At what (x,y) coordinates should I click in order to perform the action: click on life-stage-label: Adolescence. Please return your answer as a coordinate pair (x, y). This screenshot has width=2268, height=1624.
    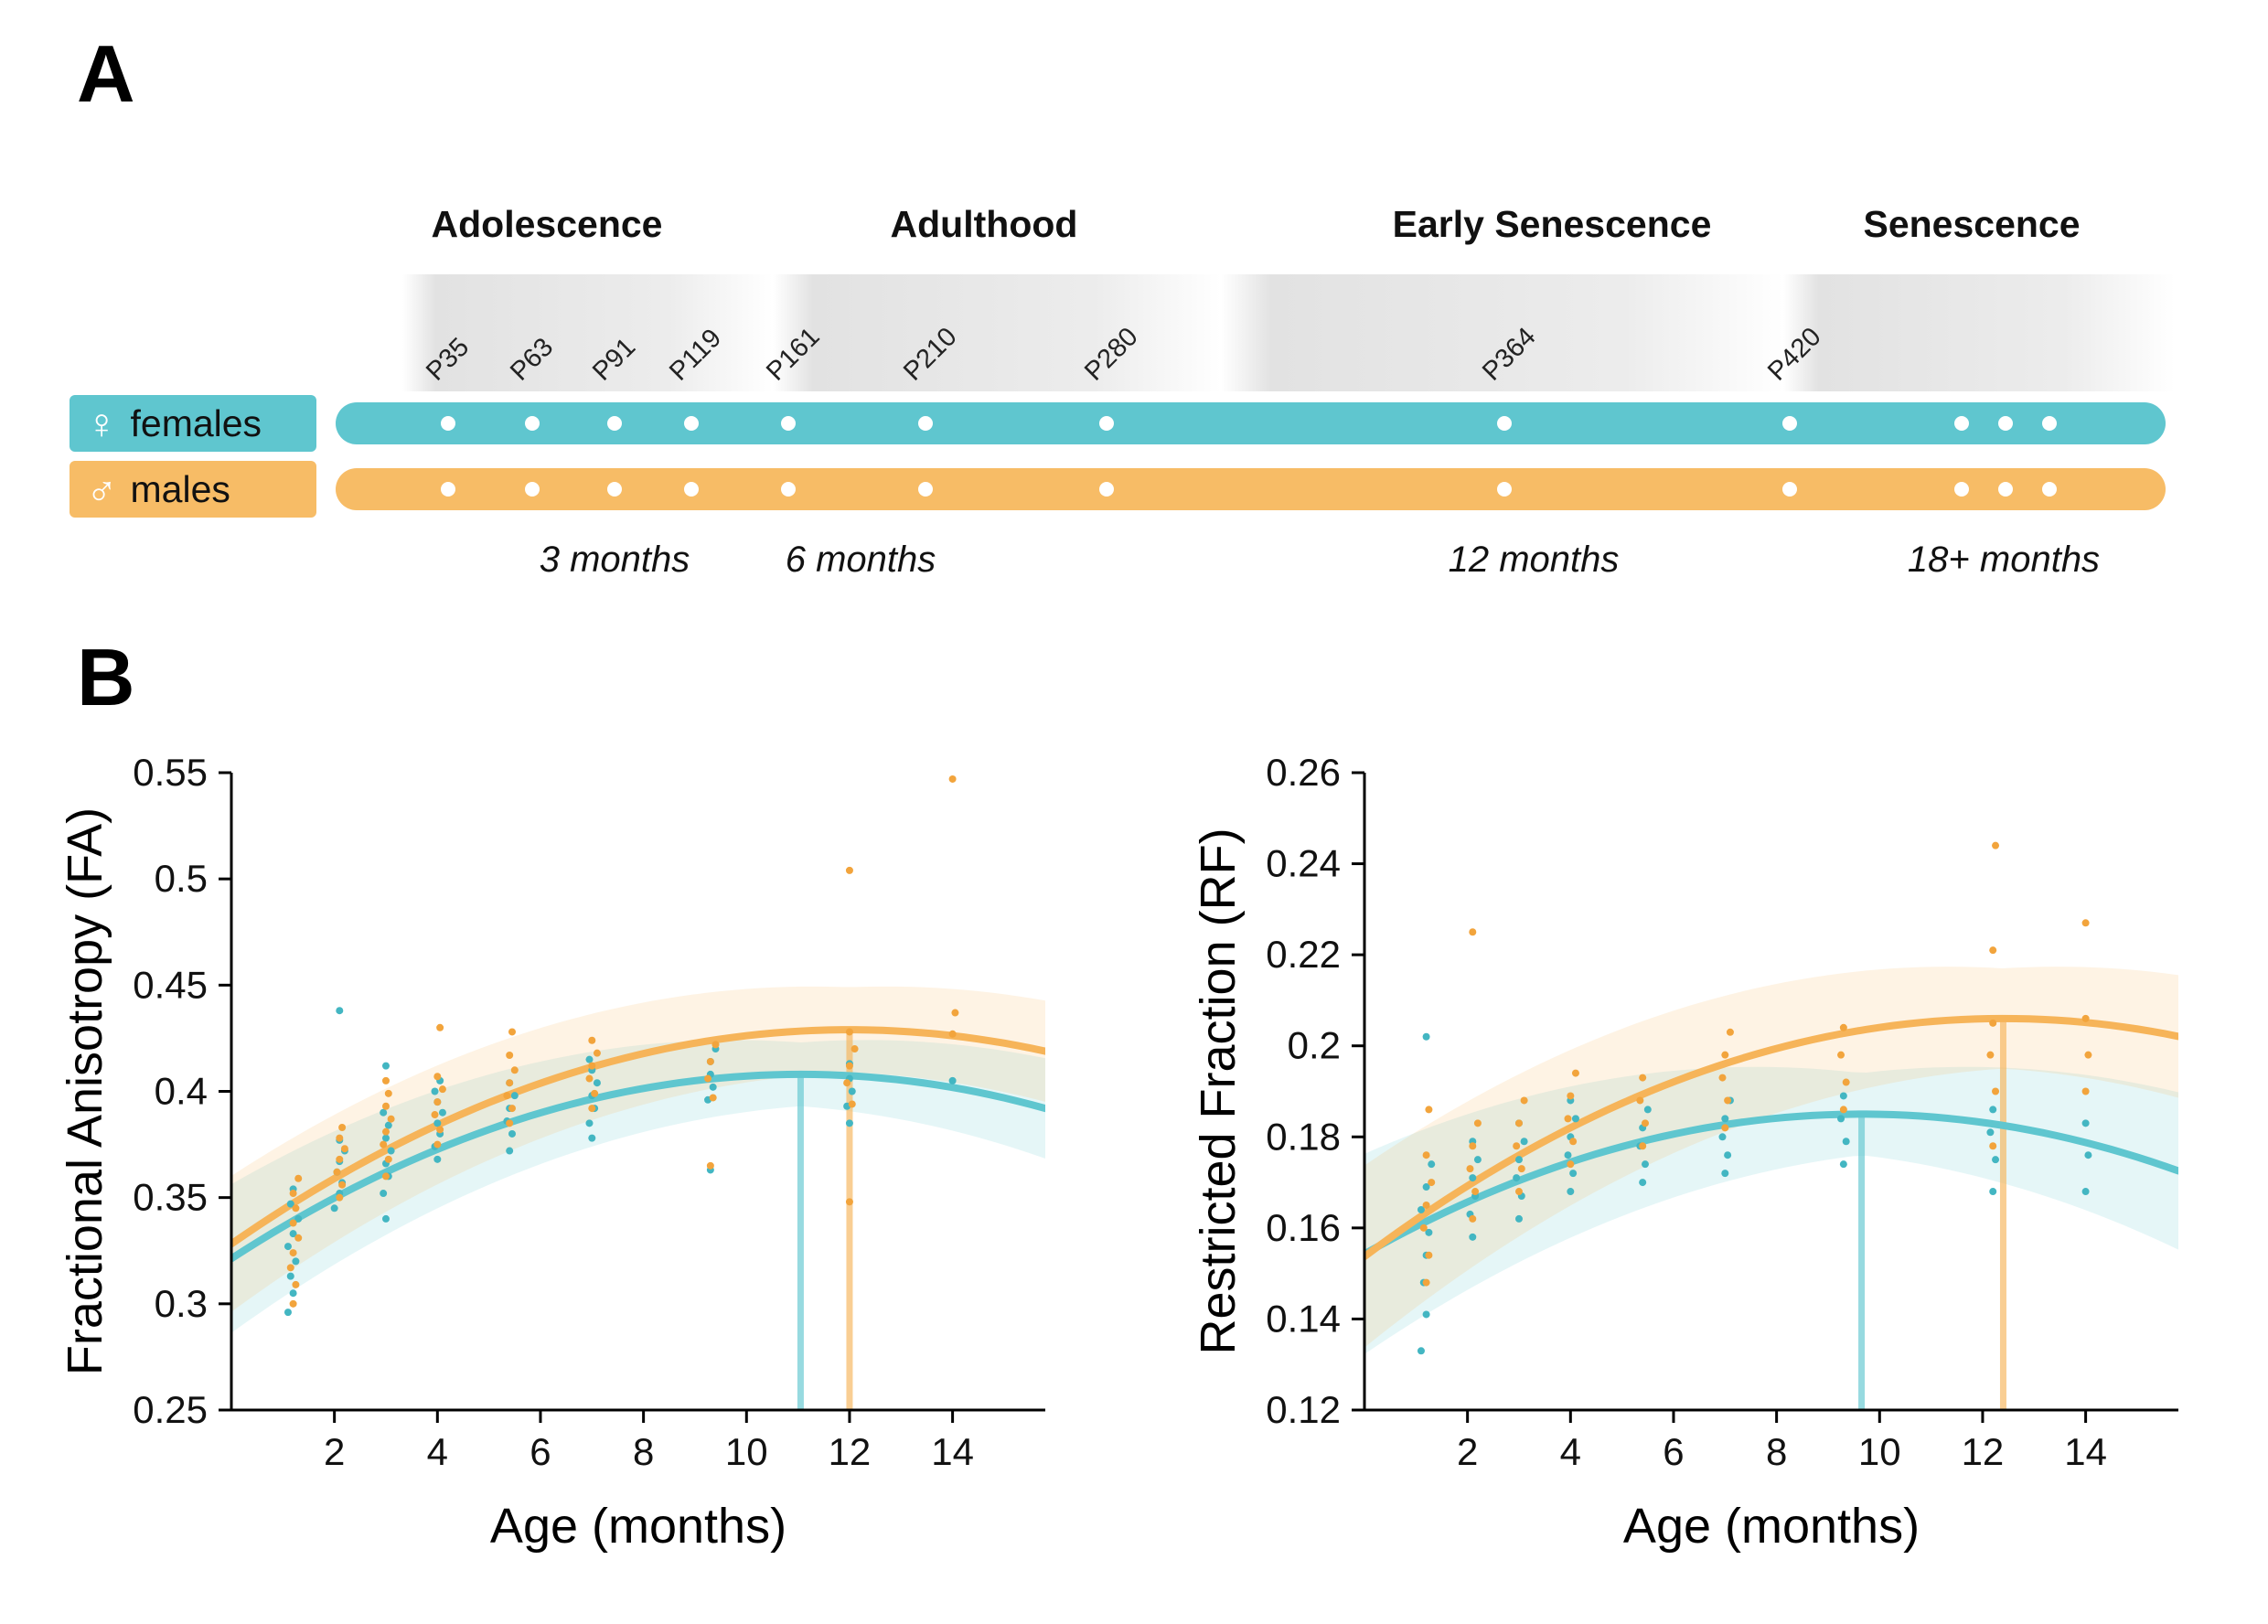
    Looking at the image, I should click on (547, 224).